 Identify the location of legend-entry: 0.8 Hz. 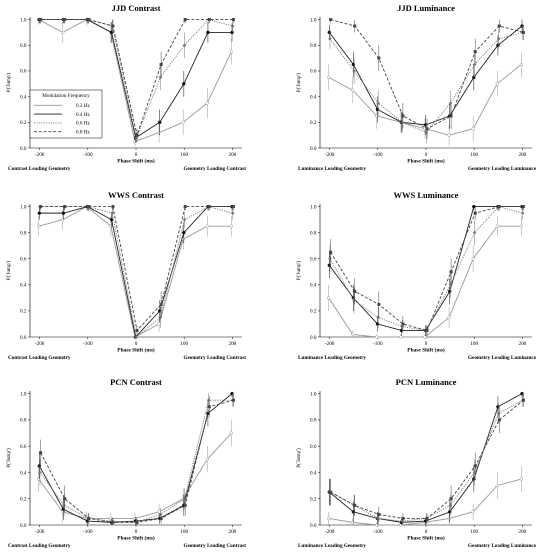
(83, 132).